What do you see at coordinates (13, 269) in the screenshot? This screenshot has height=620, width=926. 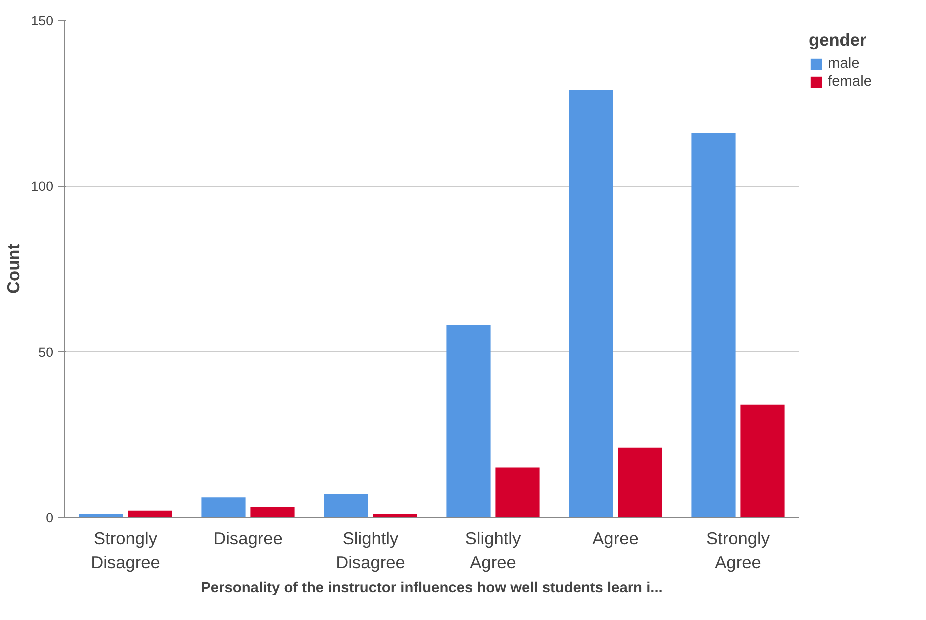 I see `y-axis-title: Count` at bounding box center [13, 269].